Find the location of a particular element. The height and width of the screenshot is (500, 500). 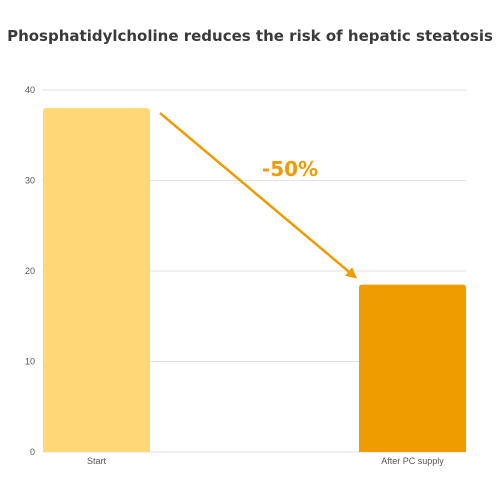

trend-arrow is located at coordinates (255, 193).